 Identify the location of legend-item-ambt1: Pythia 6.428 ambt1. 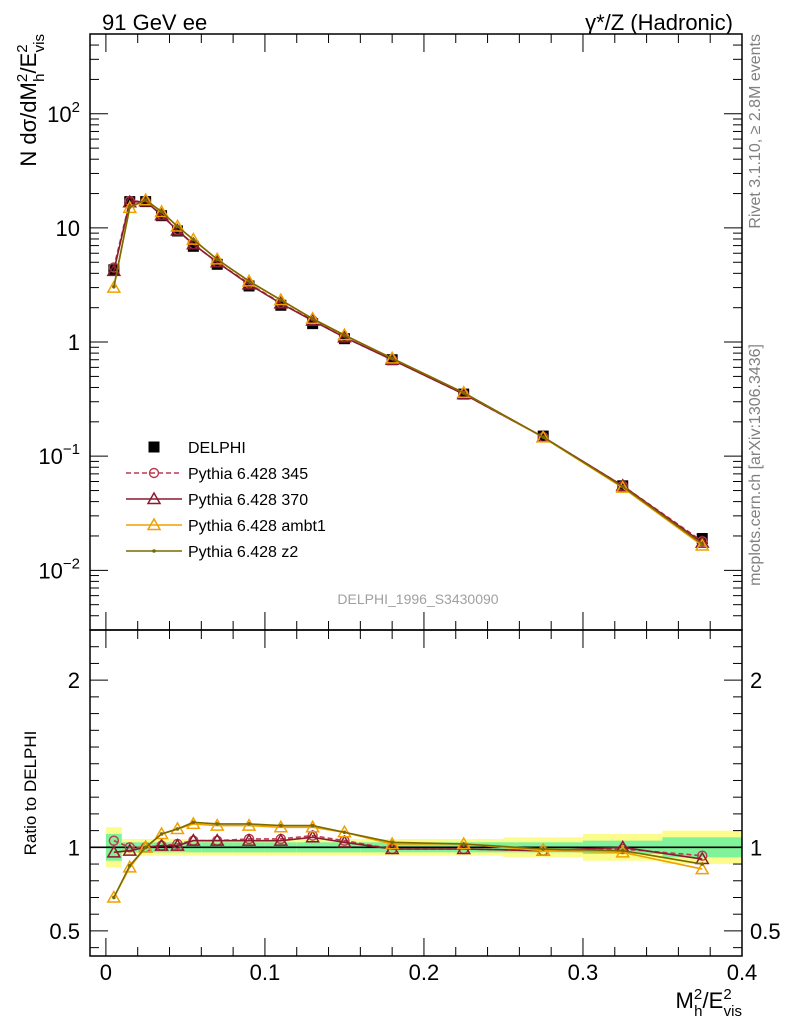
(226, 526).